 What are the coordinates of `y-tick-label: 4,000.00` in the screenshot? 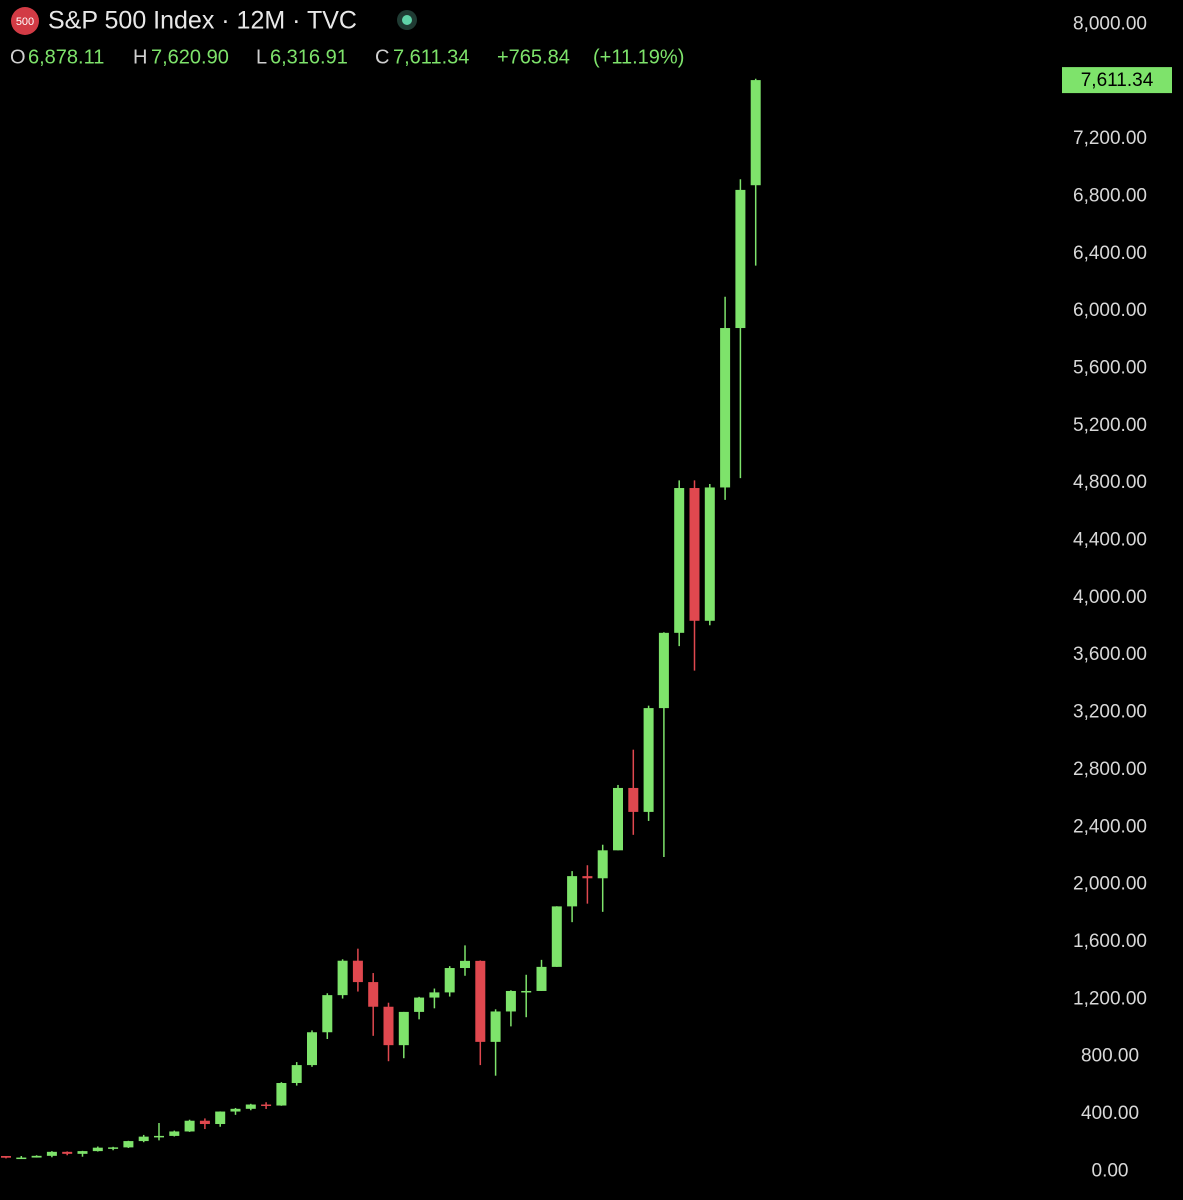 It's located at (1110, 597).